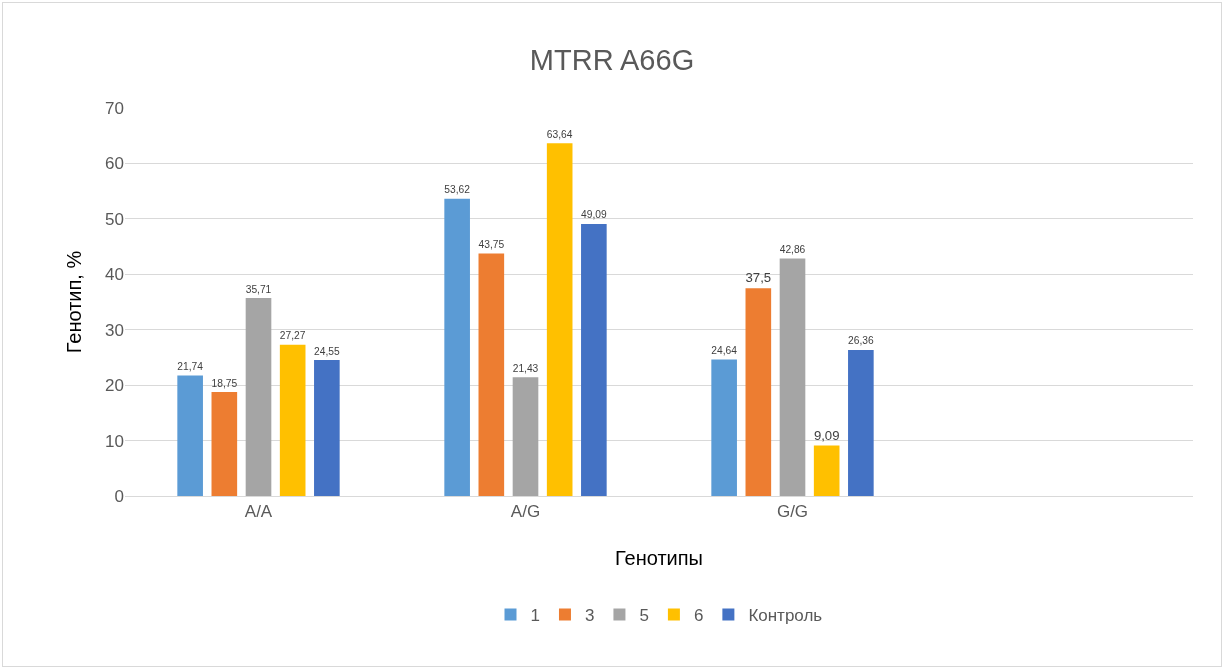  What do you see at coordinates (792, 512) in the screenshot?
I see `x-tick-label: G/G` at bounding box center [792, 512].